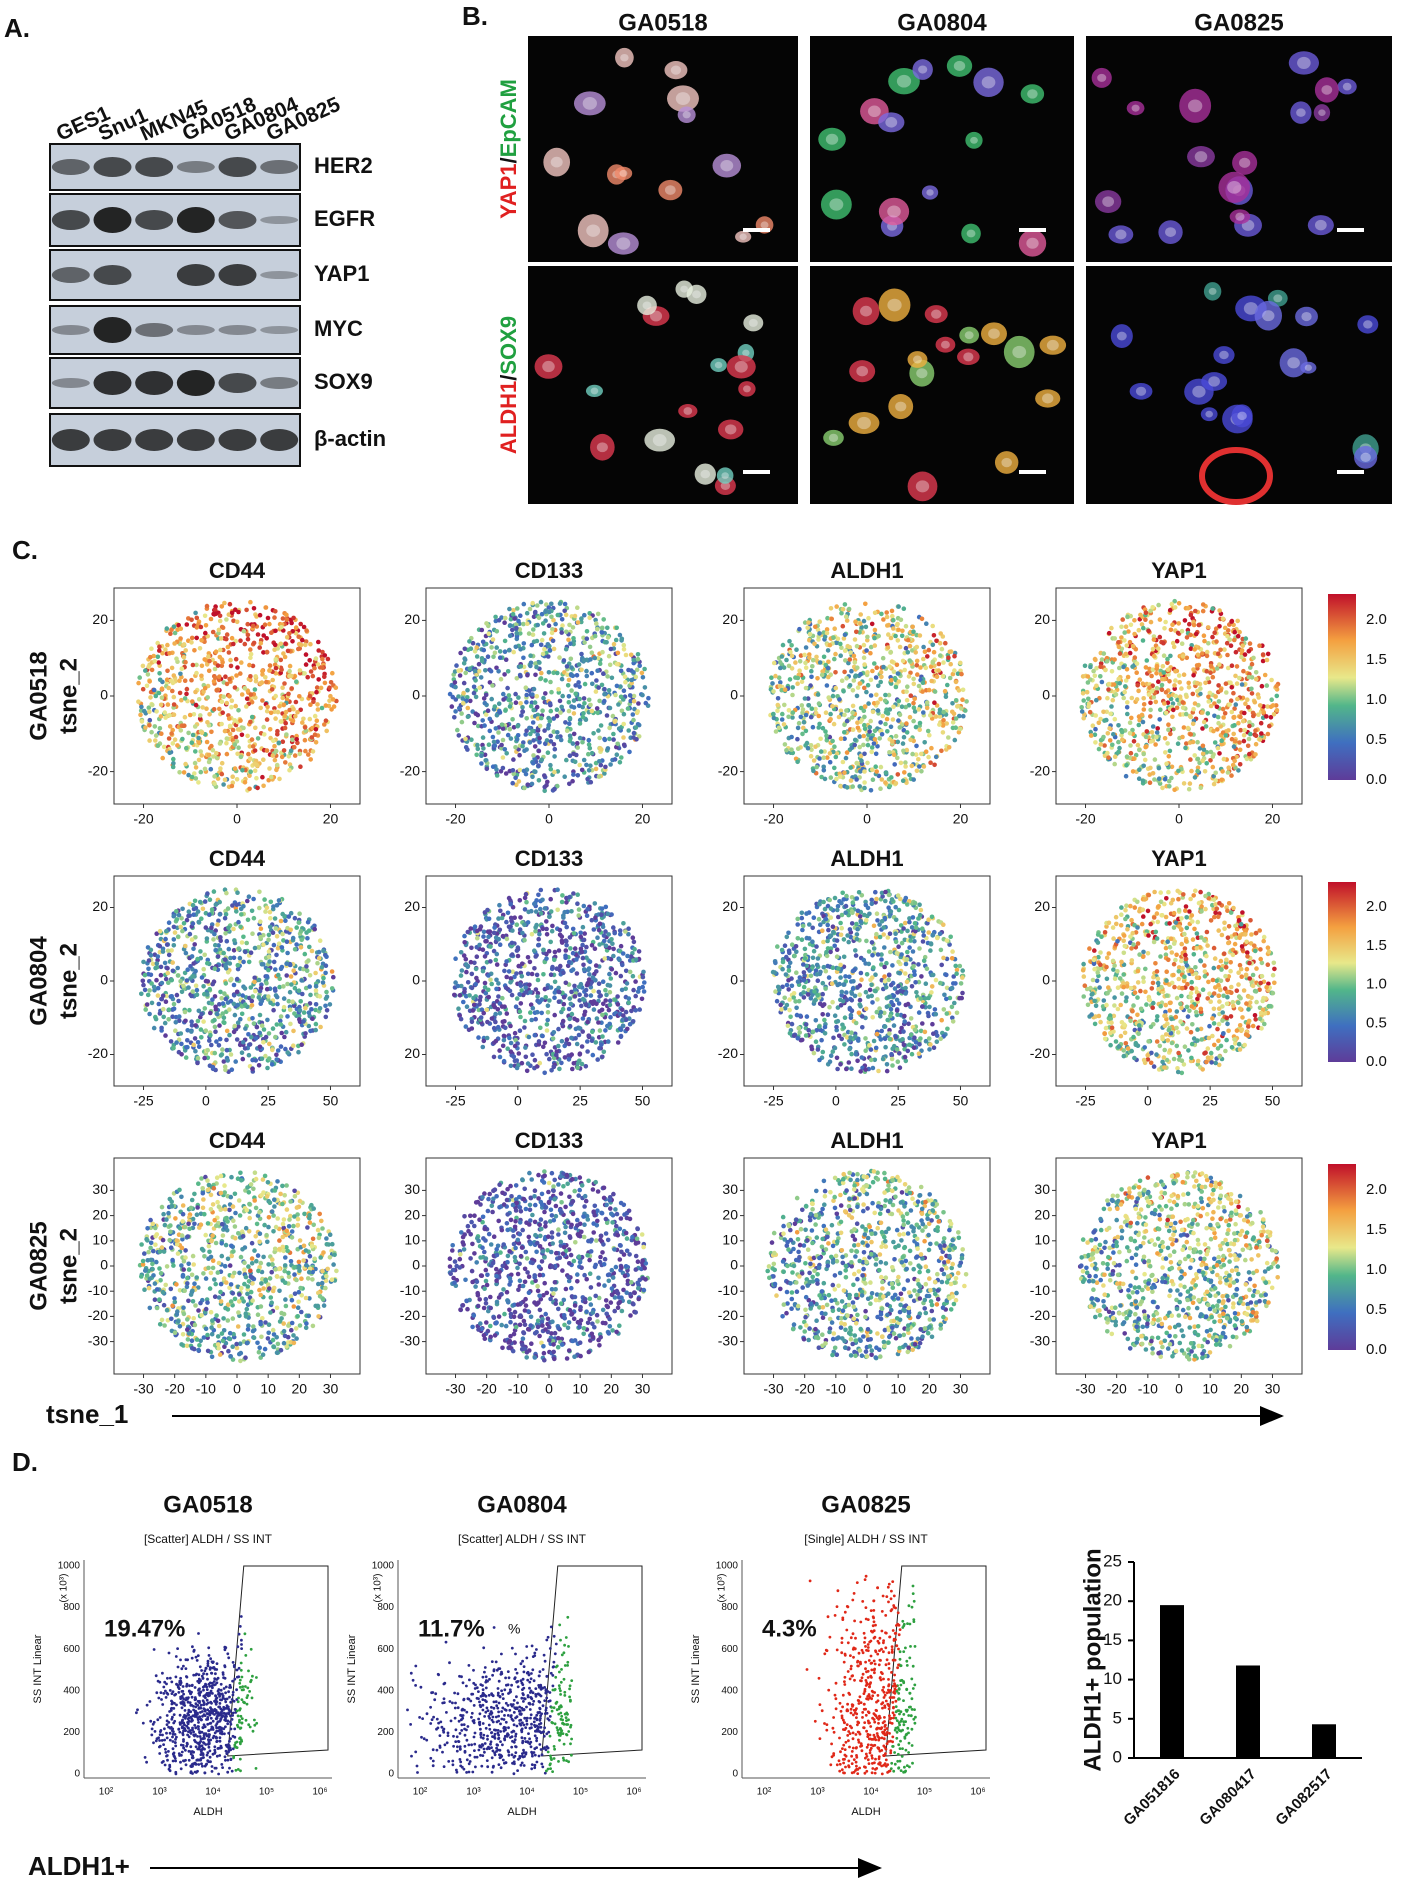  Describe the element at coordinates (1042, 619) in the screenshot. I see `y-tick-label: 20` at that location.